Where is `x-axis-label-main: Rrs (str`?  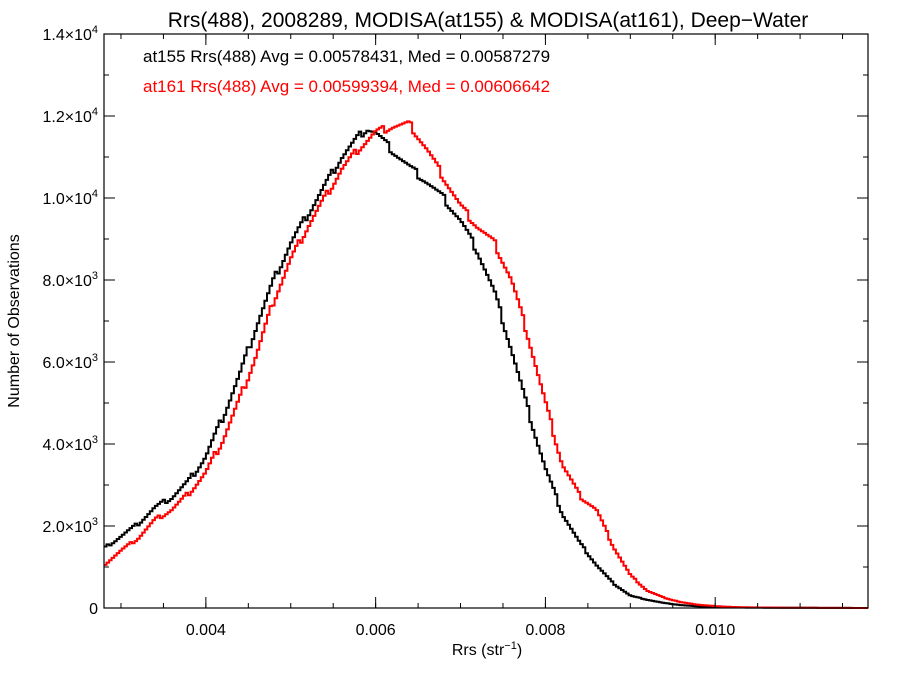
x-axis-label-main: Rrs (str is located at coordinates (478, 650).